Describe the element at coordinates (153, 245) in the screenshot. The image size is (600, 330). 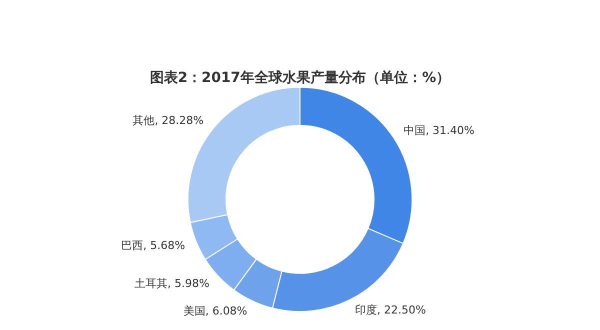
I see `slice-label: 巴西, 5.68%` at that location.